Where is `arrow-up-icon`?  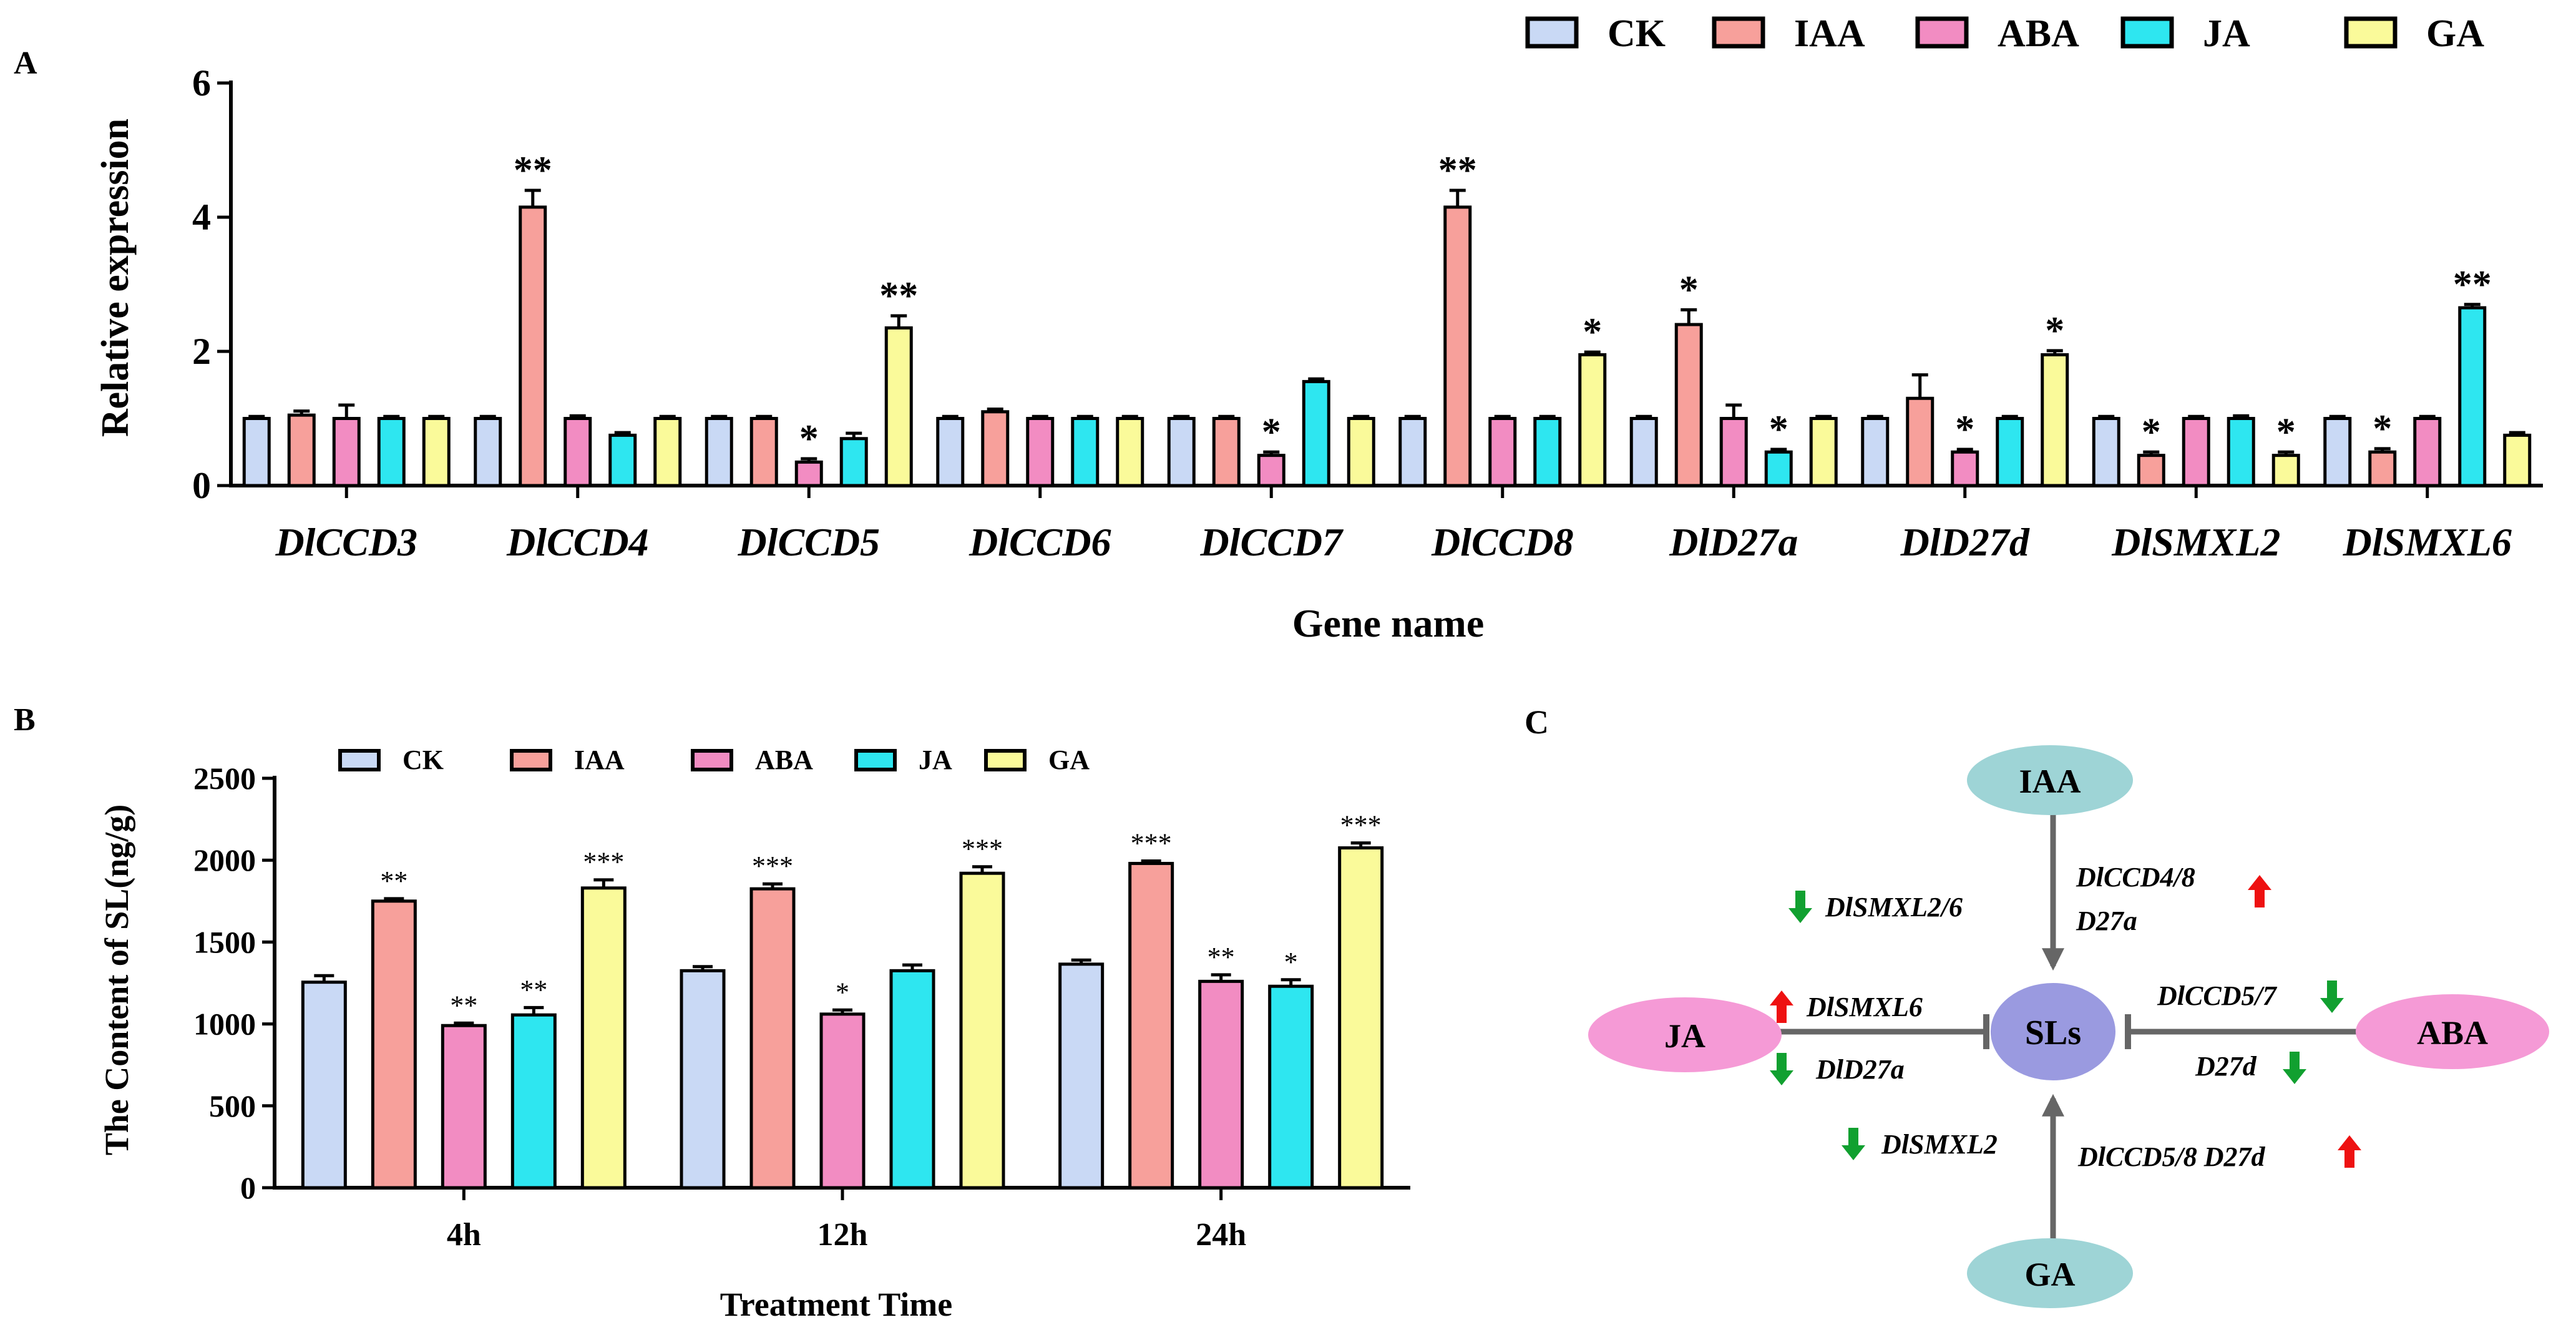
arrow-up-icon is located at coordinates (2349, 1152).